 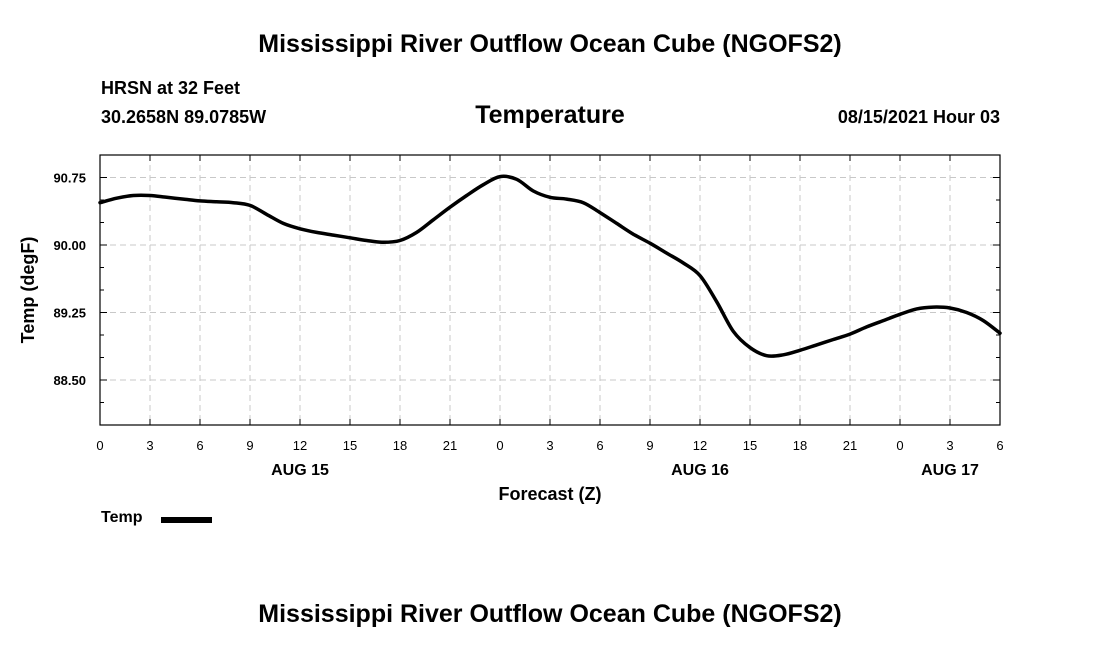 What do you see at coordinates (69, 313) in the screenshot?
I see `y-tick-label: 89.25` at bounding box center [69, 313].